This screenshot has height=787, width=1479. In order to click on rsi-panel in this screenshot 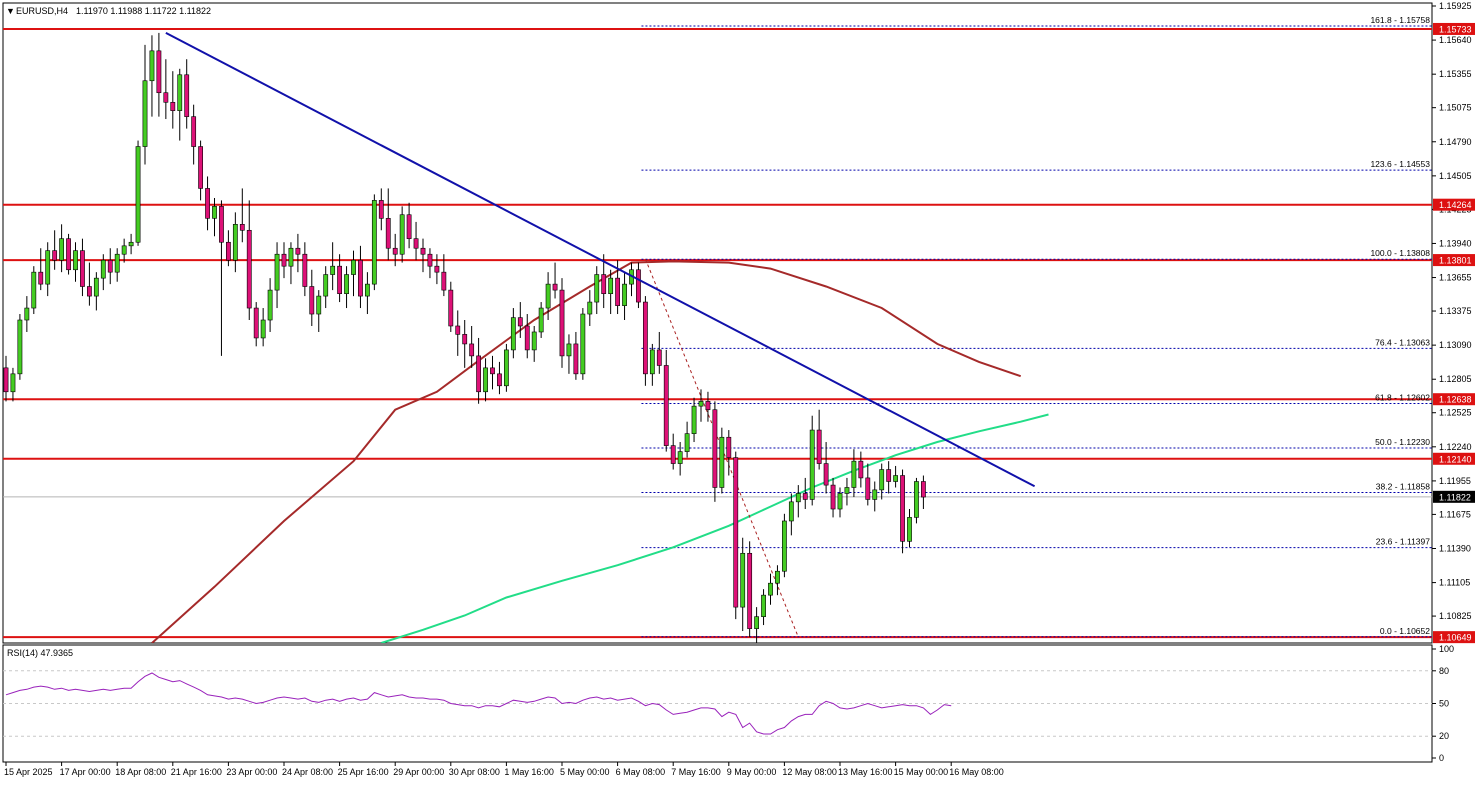, I will do `click(717, 703)`.